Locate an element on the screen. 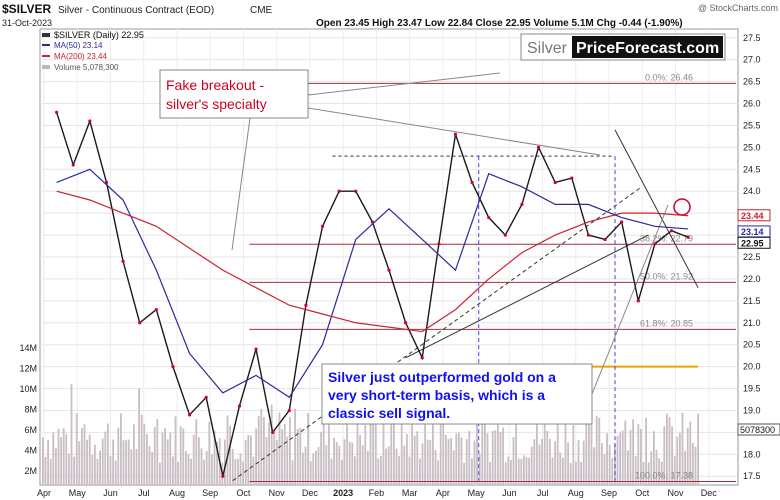 This screenshot has width=780, height=500. price-tick-label: 20.5 is located at coordinates (752, 345).